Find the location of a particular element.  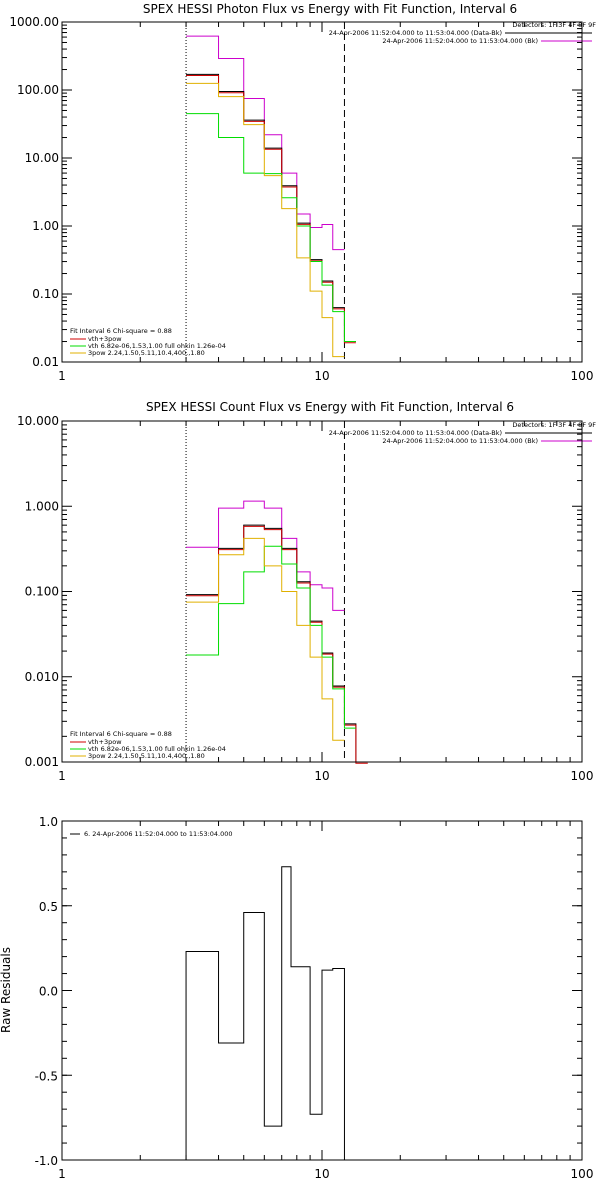

count-x-tick-label: 10 is located at coordinates (321, 776).